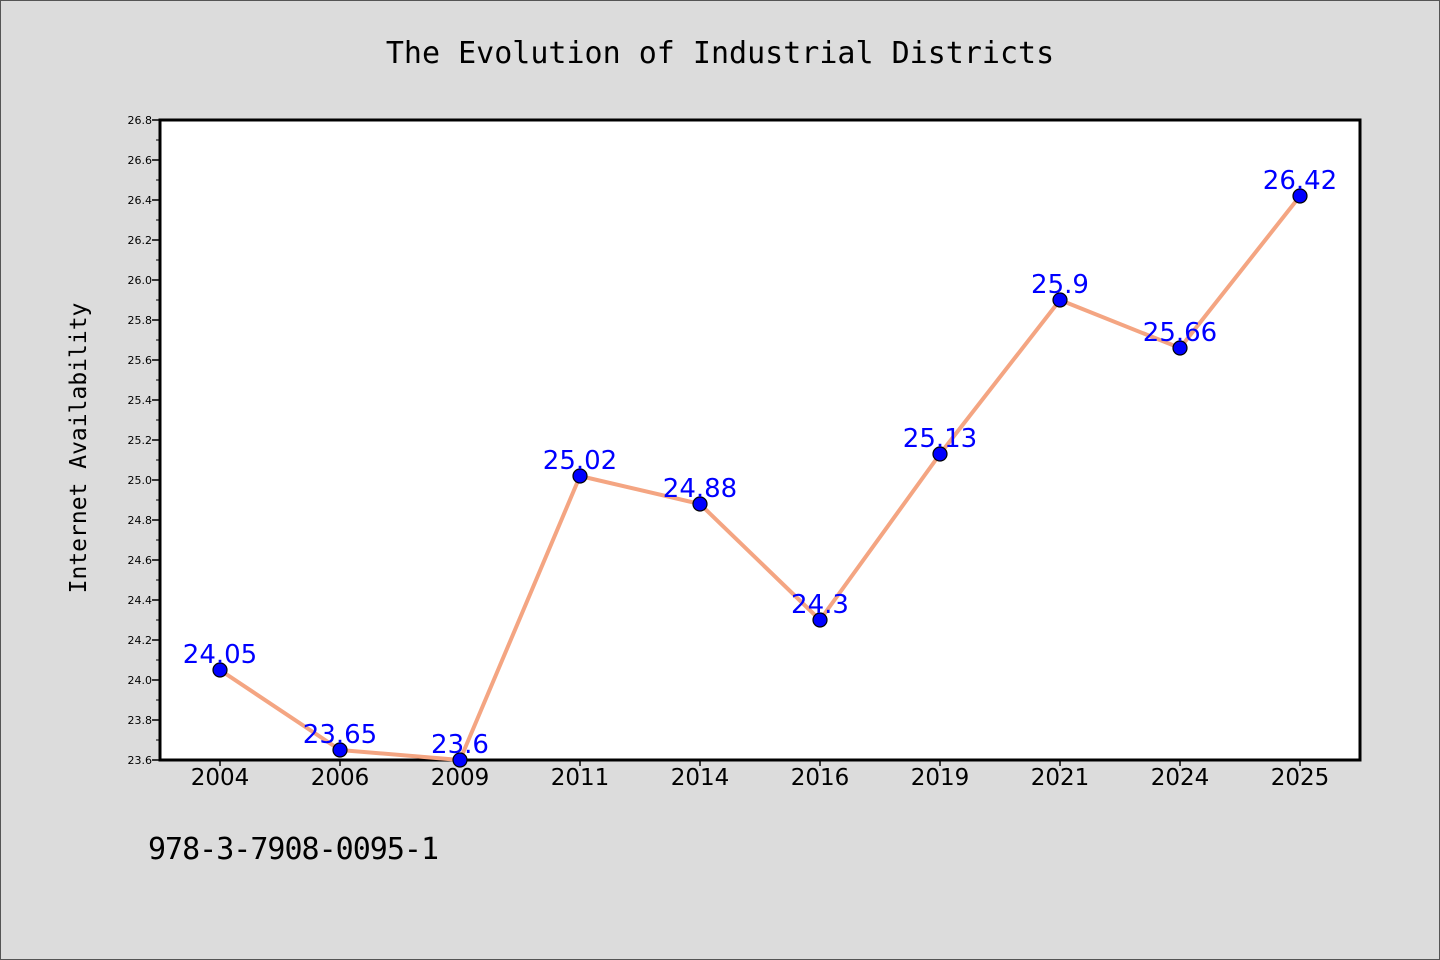  Describe the element at coordinates (140, 160) in the screenshot. I see `y-tick-label: 26.6` at that location.